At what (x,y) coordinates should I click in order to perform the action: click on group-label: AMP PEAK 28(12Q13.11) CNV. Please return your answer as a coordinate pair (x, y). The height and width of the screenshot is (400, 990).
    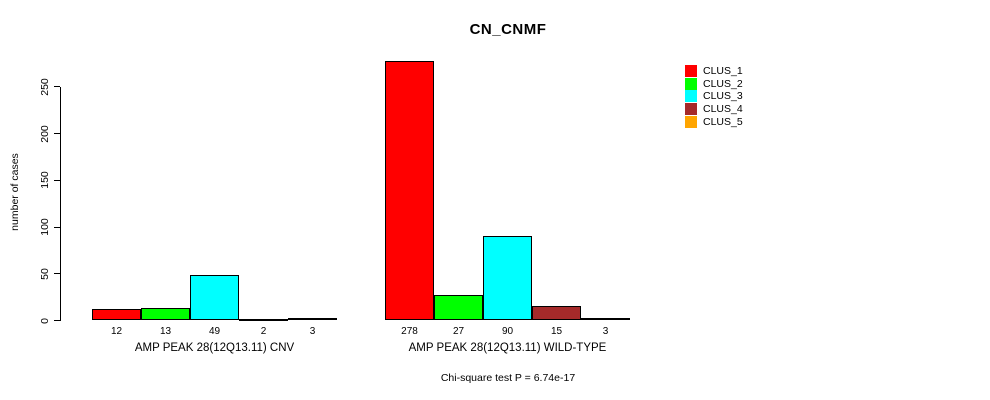
    Looking at the image, I should click on (214, 348).